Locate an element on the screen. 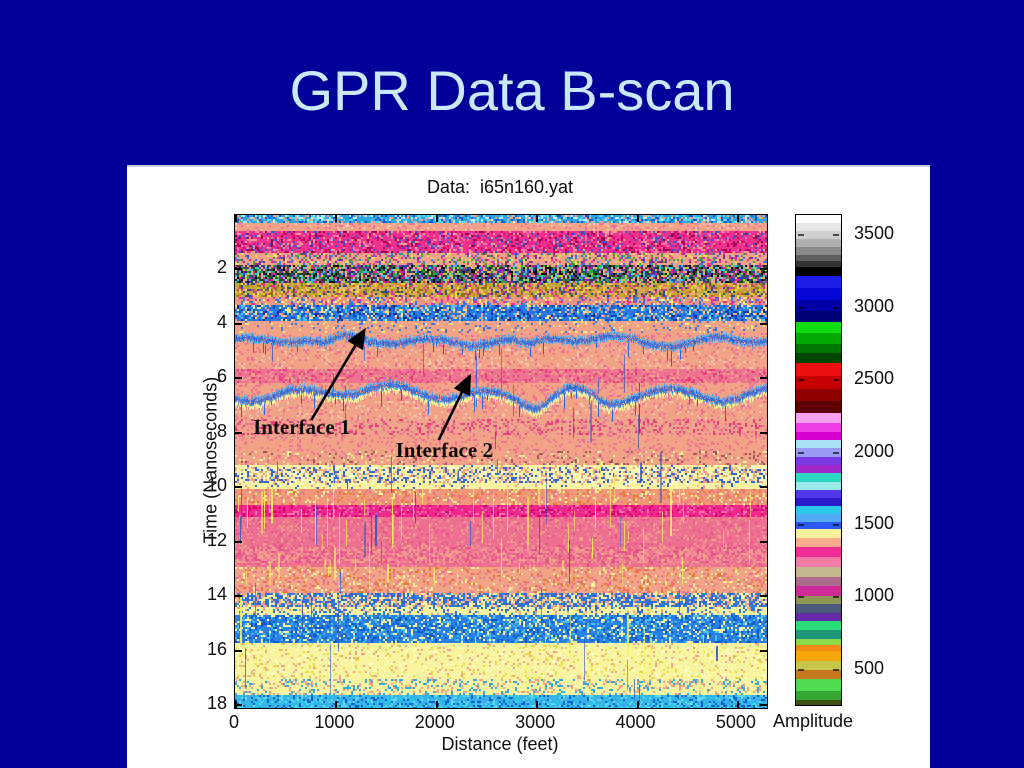 The width and height of the screenshot is (1024, 768). y-tick-label: 18 is located at coordinates (216, 703).